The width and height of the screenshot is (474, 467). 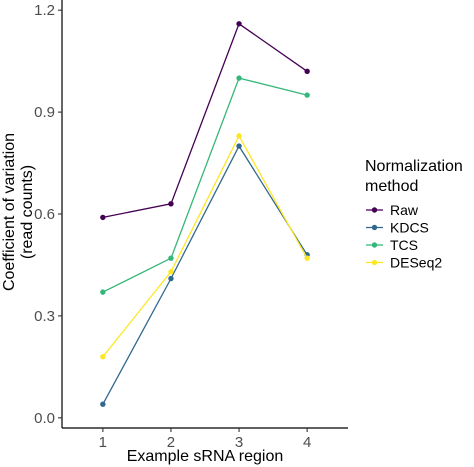 I want to click on y-ticks: 0.0 0.3 0.6 0.9 1.2, so click(x=48, y=214).